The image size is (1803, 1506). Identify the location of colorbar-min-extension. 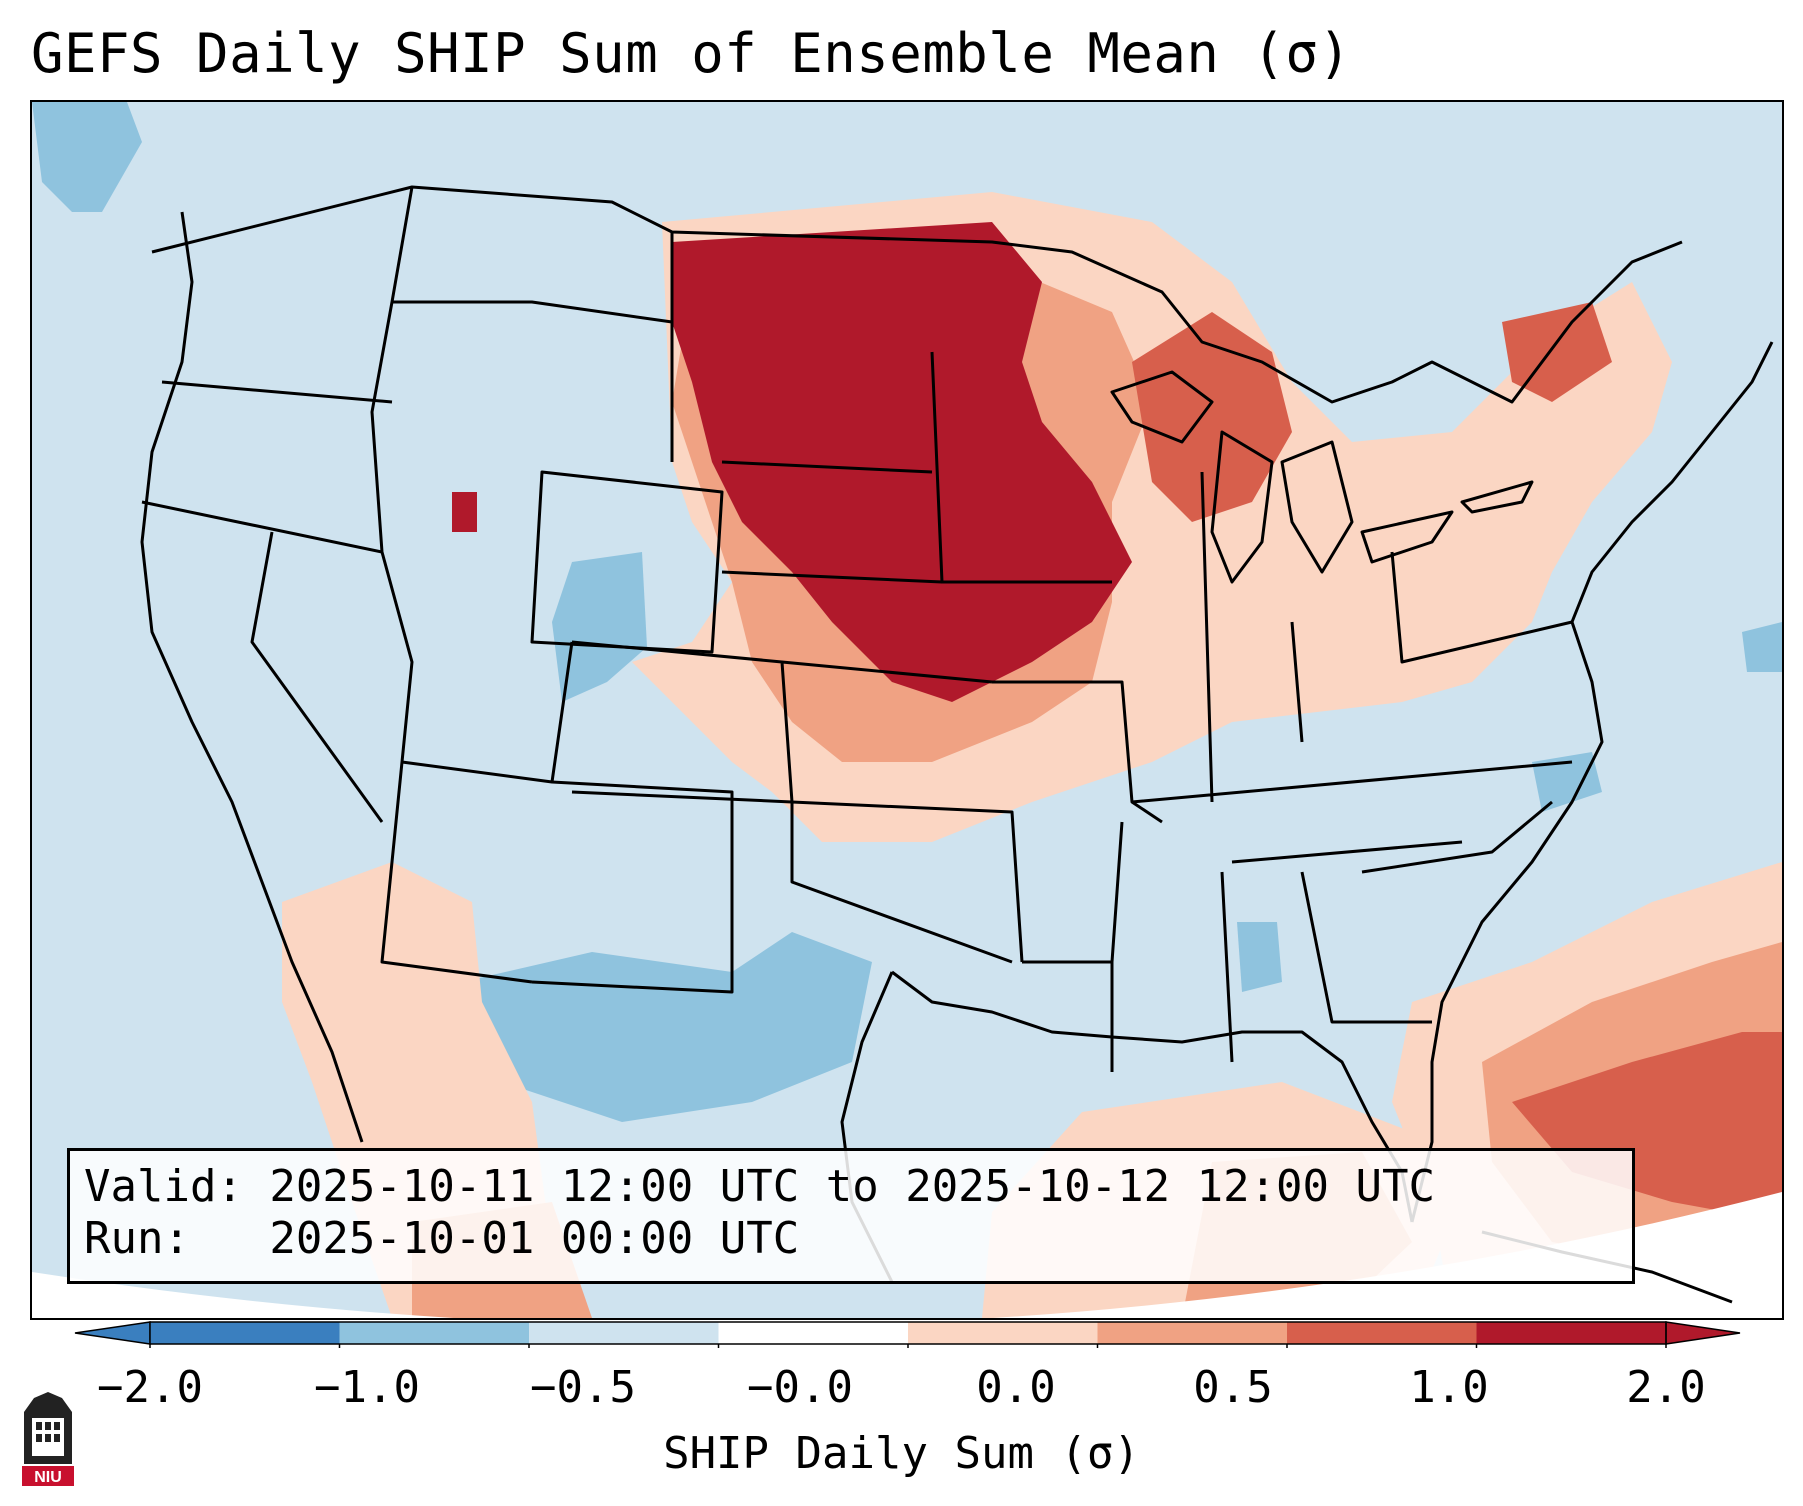
(112, 1333).